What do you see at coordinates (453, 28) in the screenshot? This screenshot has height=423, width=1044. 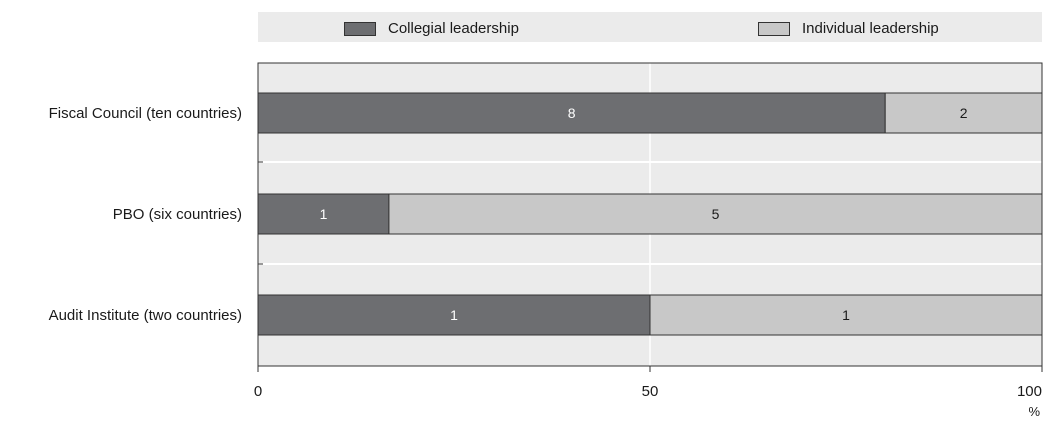 I see `legend-label-collegial: Collegial leadership` at bounding box center [453, 28].